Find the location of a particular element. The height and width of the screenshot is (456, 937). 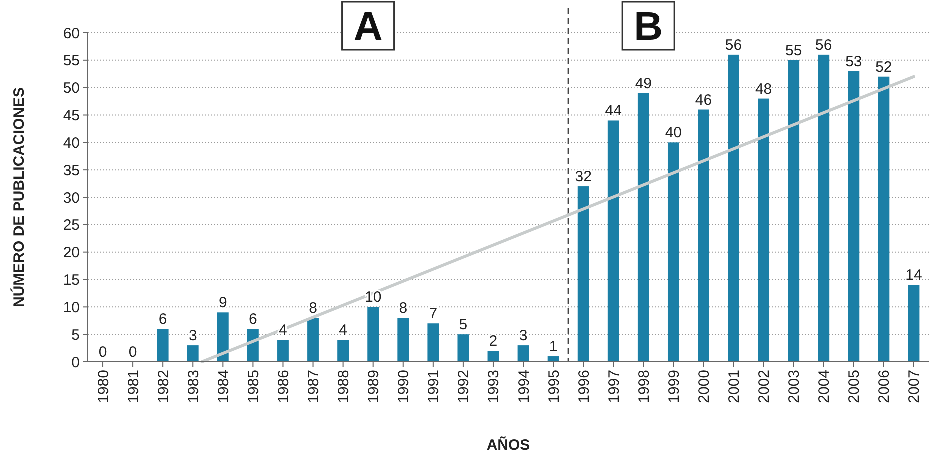

data-label: 1 is located at coordinates (553, 347).